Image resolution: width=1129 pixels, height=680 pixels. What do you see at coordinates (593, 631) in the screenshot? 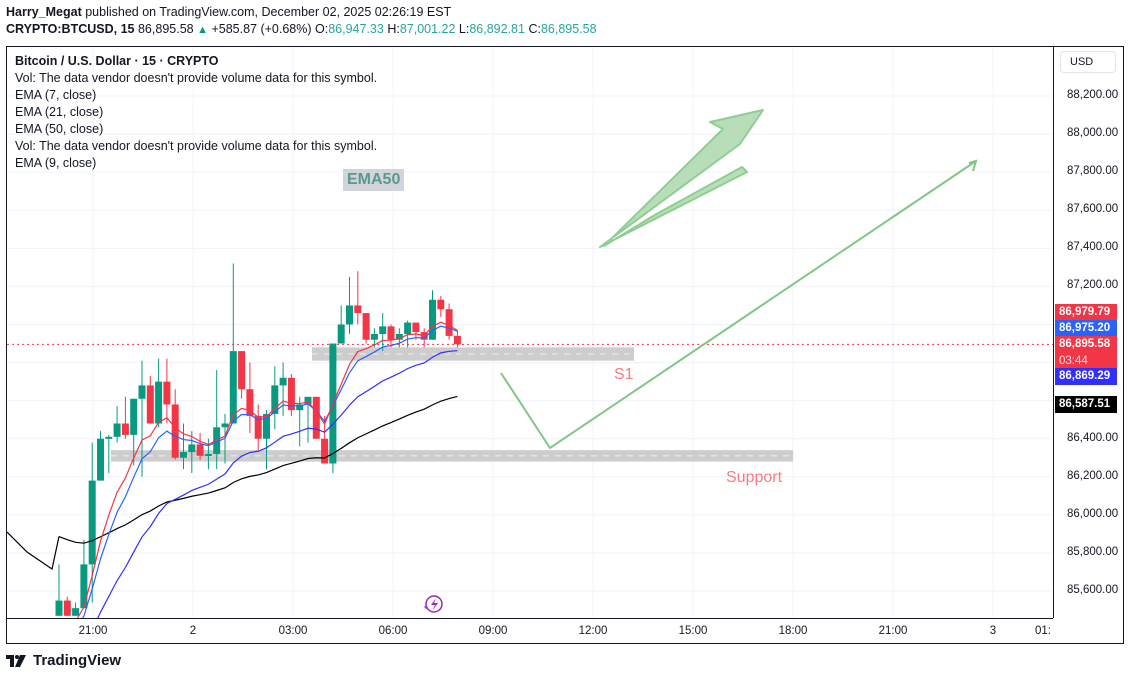
I see `time-tick: 12:00` at bounding box center [593, 631].